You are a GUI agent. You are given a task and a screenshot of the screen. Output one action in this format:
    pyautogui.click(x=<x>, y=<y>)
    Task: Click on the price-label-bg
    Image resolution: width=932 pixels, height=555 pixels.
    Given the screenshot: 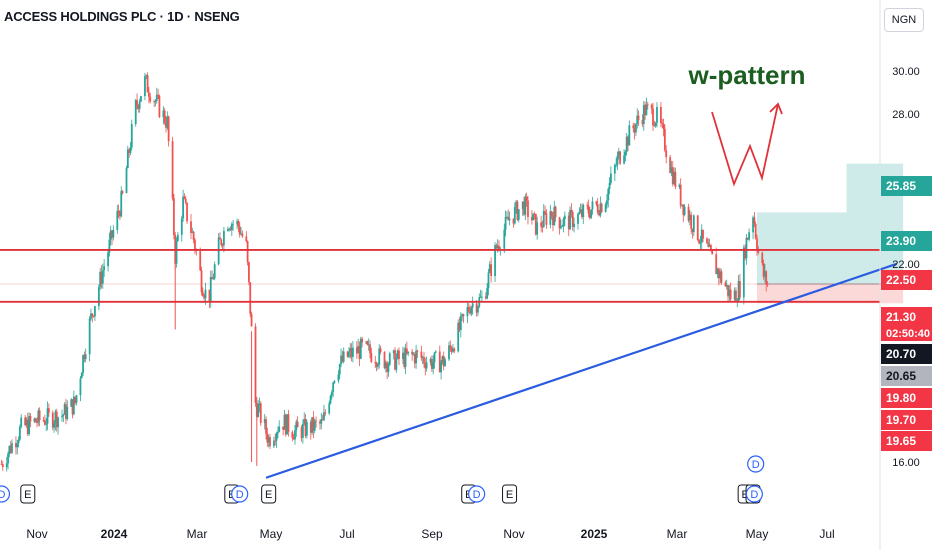 What is the action you would take?
    pyautogui.click(x=906, y=354)
    